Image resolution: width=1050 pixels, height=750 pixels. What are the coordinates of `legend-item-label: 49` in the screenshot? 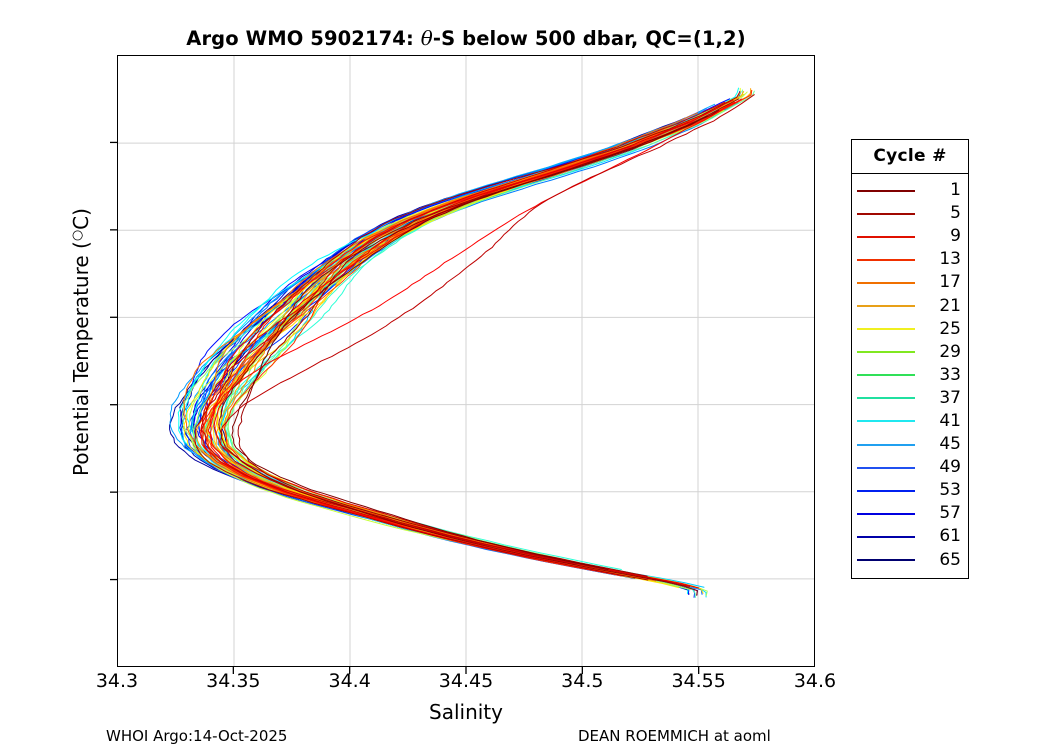 It's located at (950, 467).